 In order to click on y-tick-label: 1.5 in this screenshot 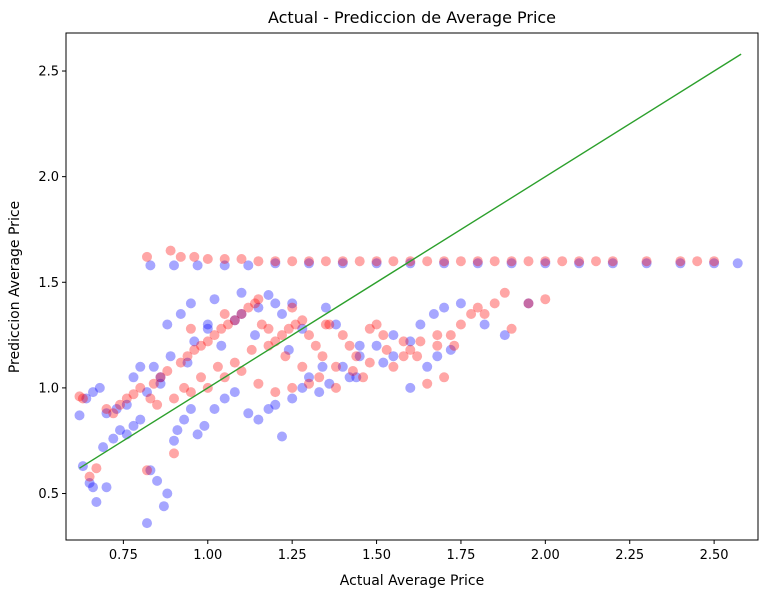, I will do `click(48, 283)`.